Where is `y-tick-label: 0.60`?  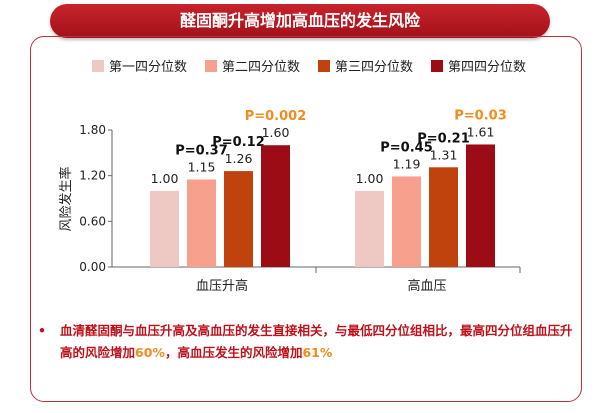 y-tick-label: 0.60 is located at coordinates (92, 221).